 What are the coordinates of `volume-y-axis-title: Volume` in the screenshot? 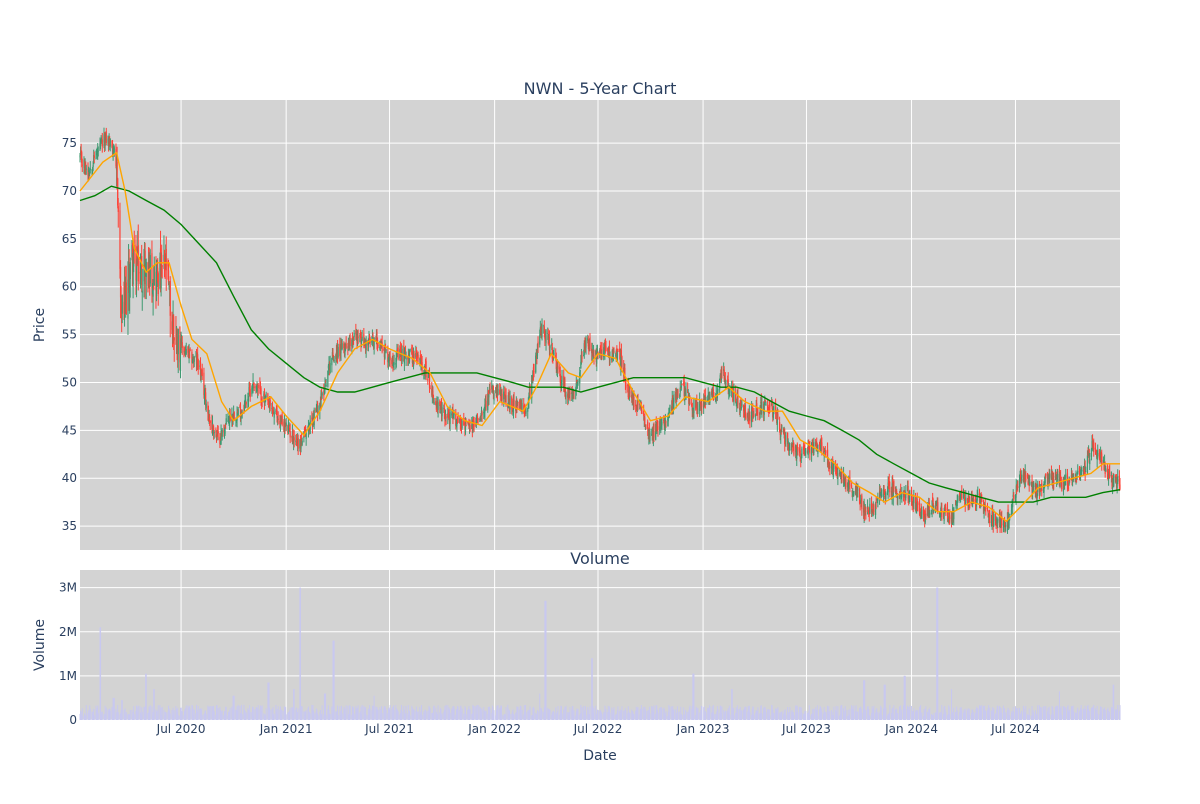 It's located at (40, 645).